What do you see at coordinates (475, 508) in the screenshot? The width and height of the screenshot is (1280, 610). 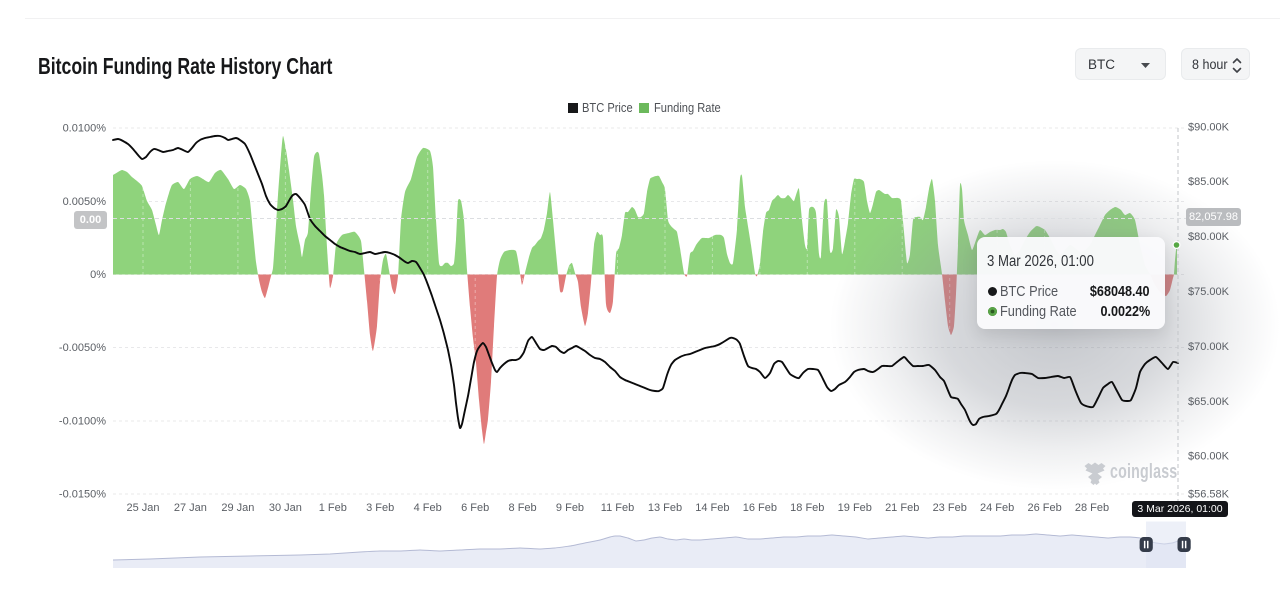 I see `svg-text: 6 Feb` at bounding box center [475, 508].